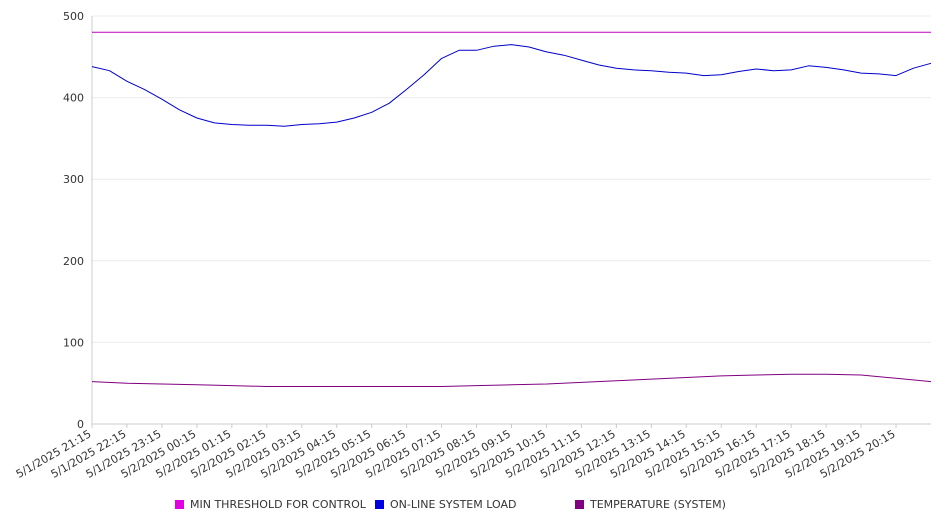  What do you see at coordinates (453, 504) in the screenshot?
I see `legend-label-system-load: ON-LINE SYSTEM LOAD` at bounding box center [453, 504].